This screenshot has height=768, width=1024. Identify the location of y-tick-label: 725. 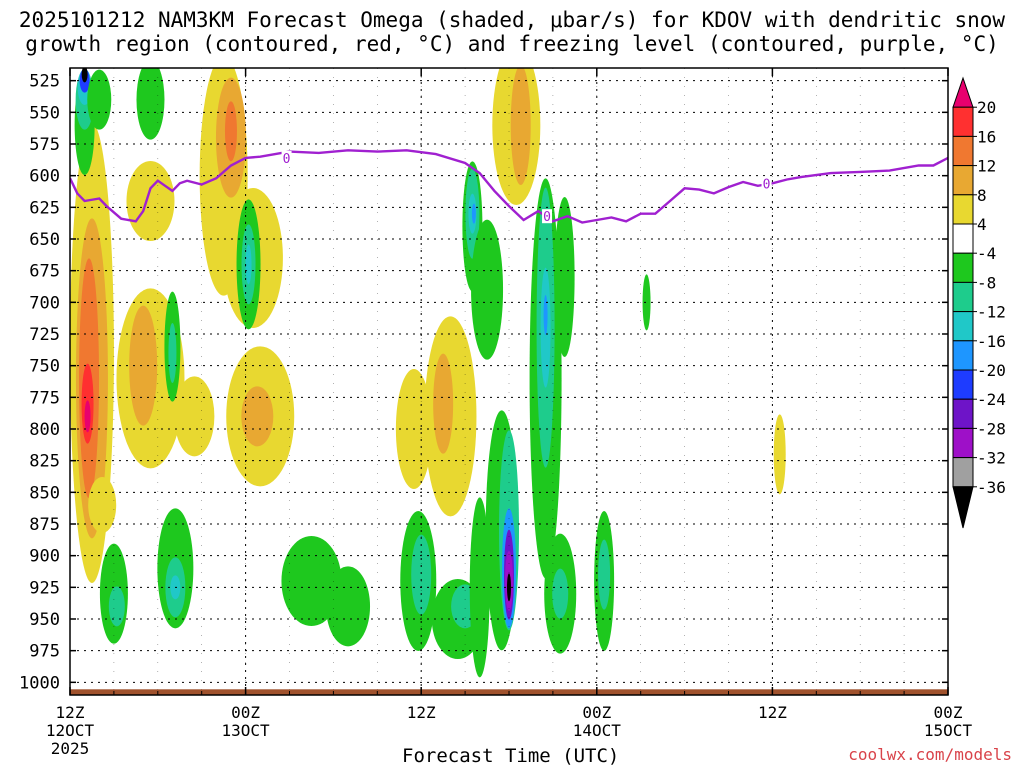
(44, 335).